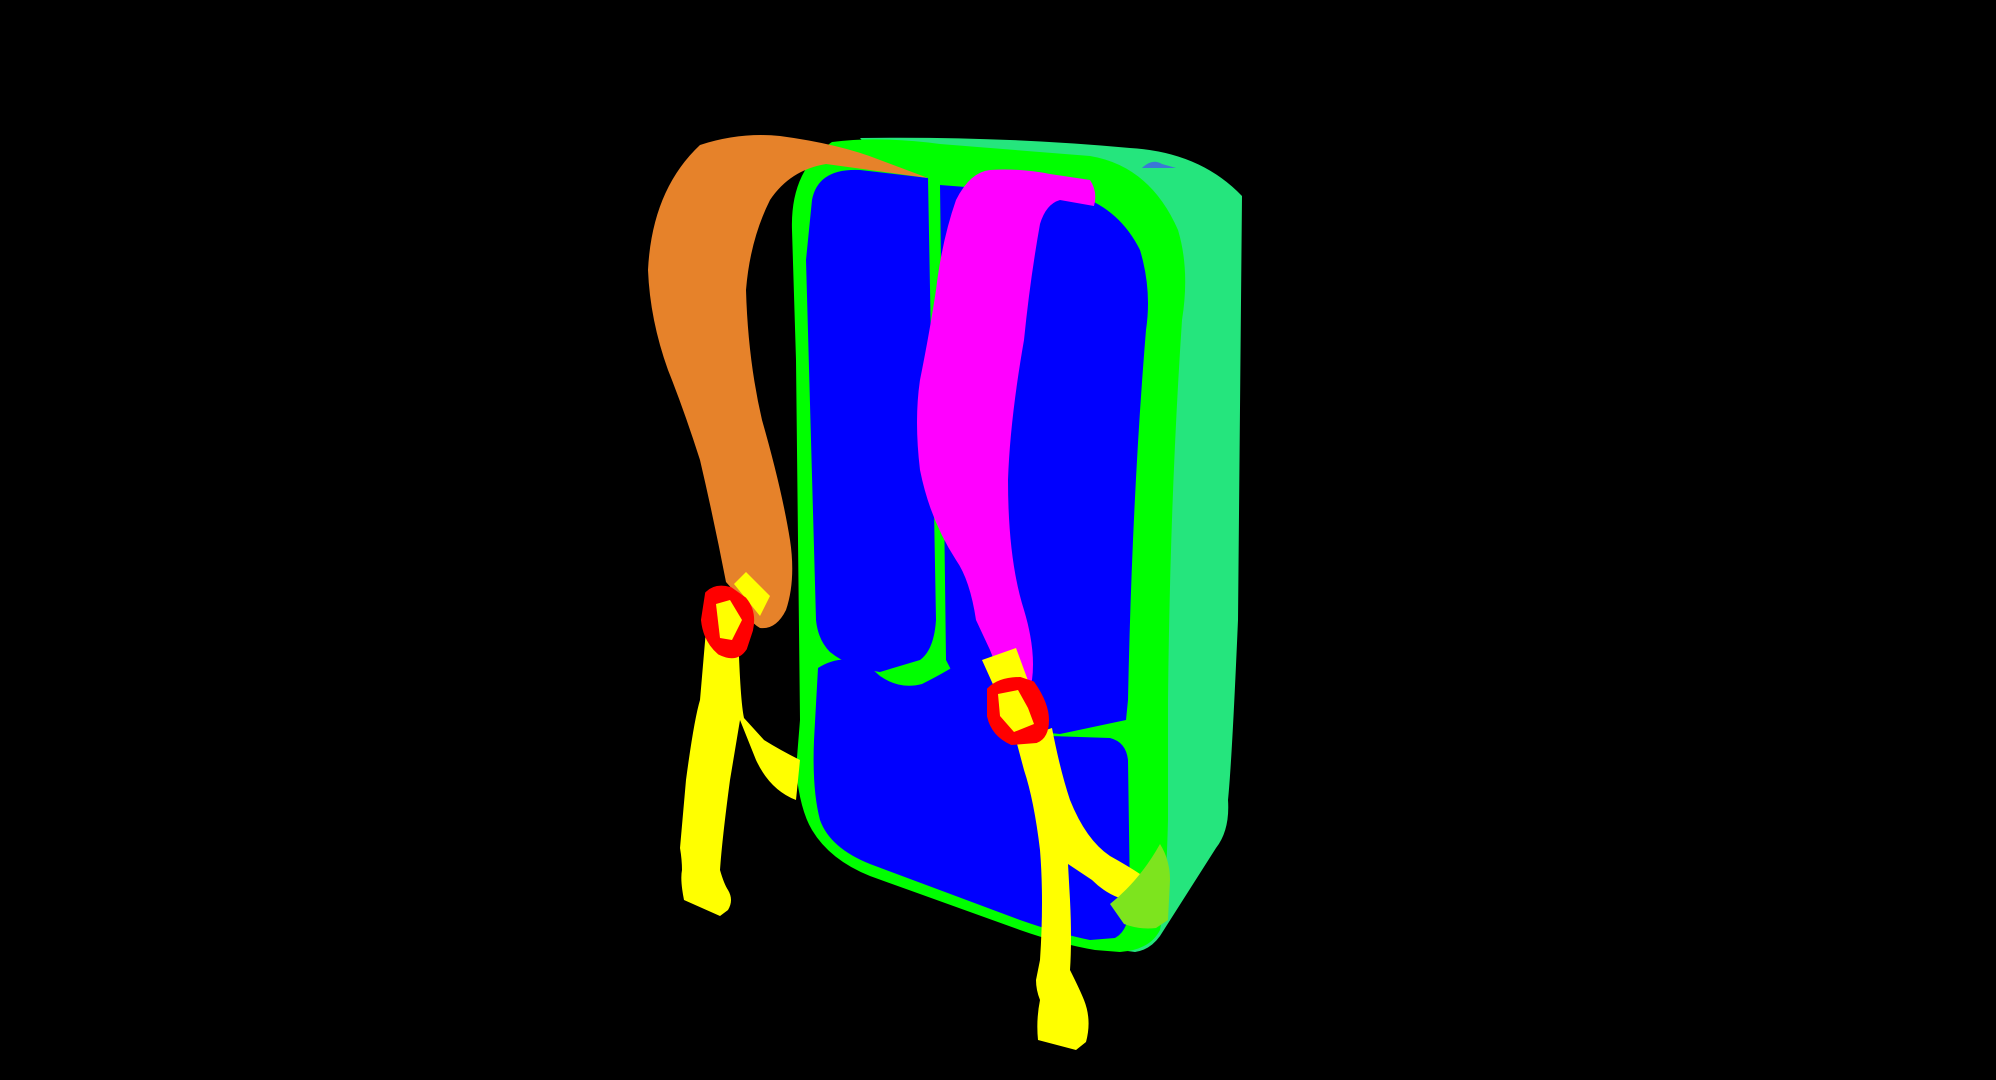 The height and width of the screenshot is (1080, 1996). I want to click on right-webbing-strap, so click(1078, 889).